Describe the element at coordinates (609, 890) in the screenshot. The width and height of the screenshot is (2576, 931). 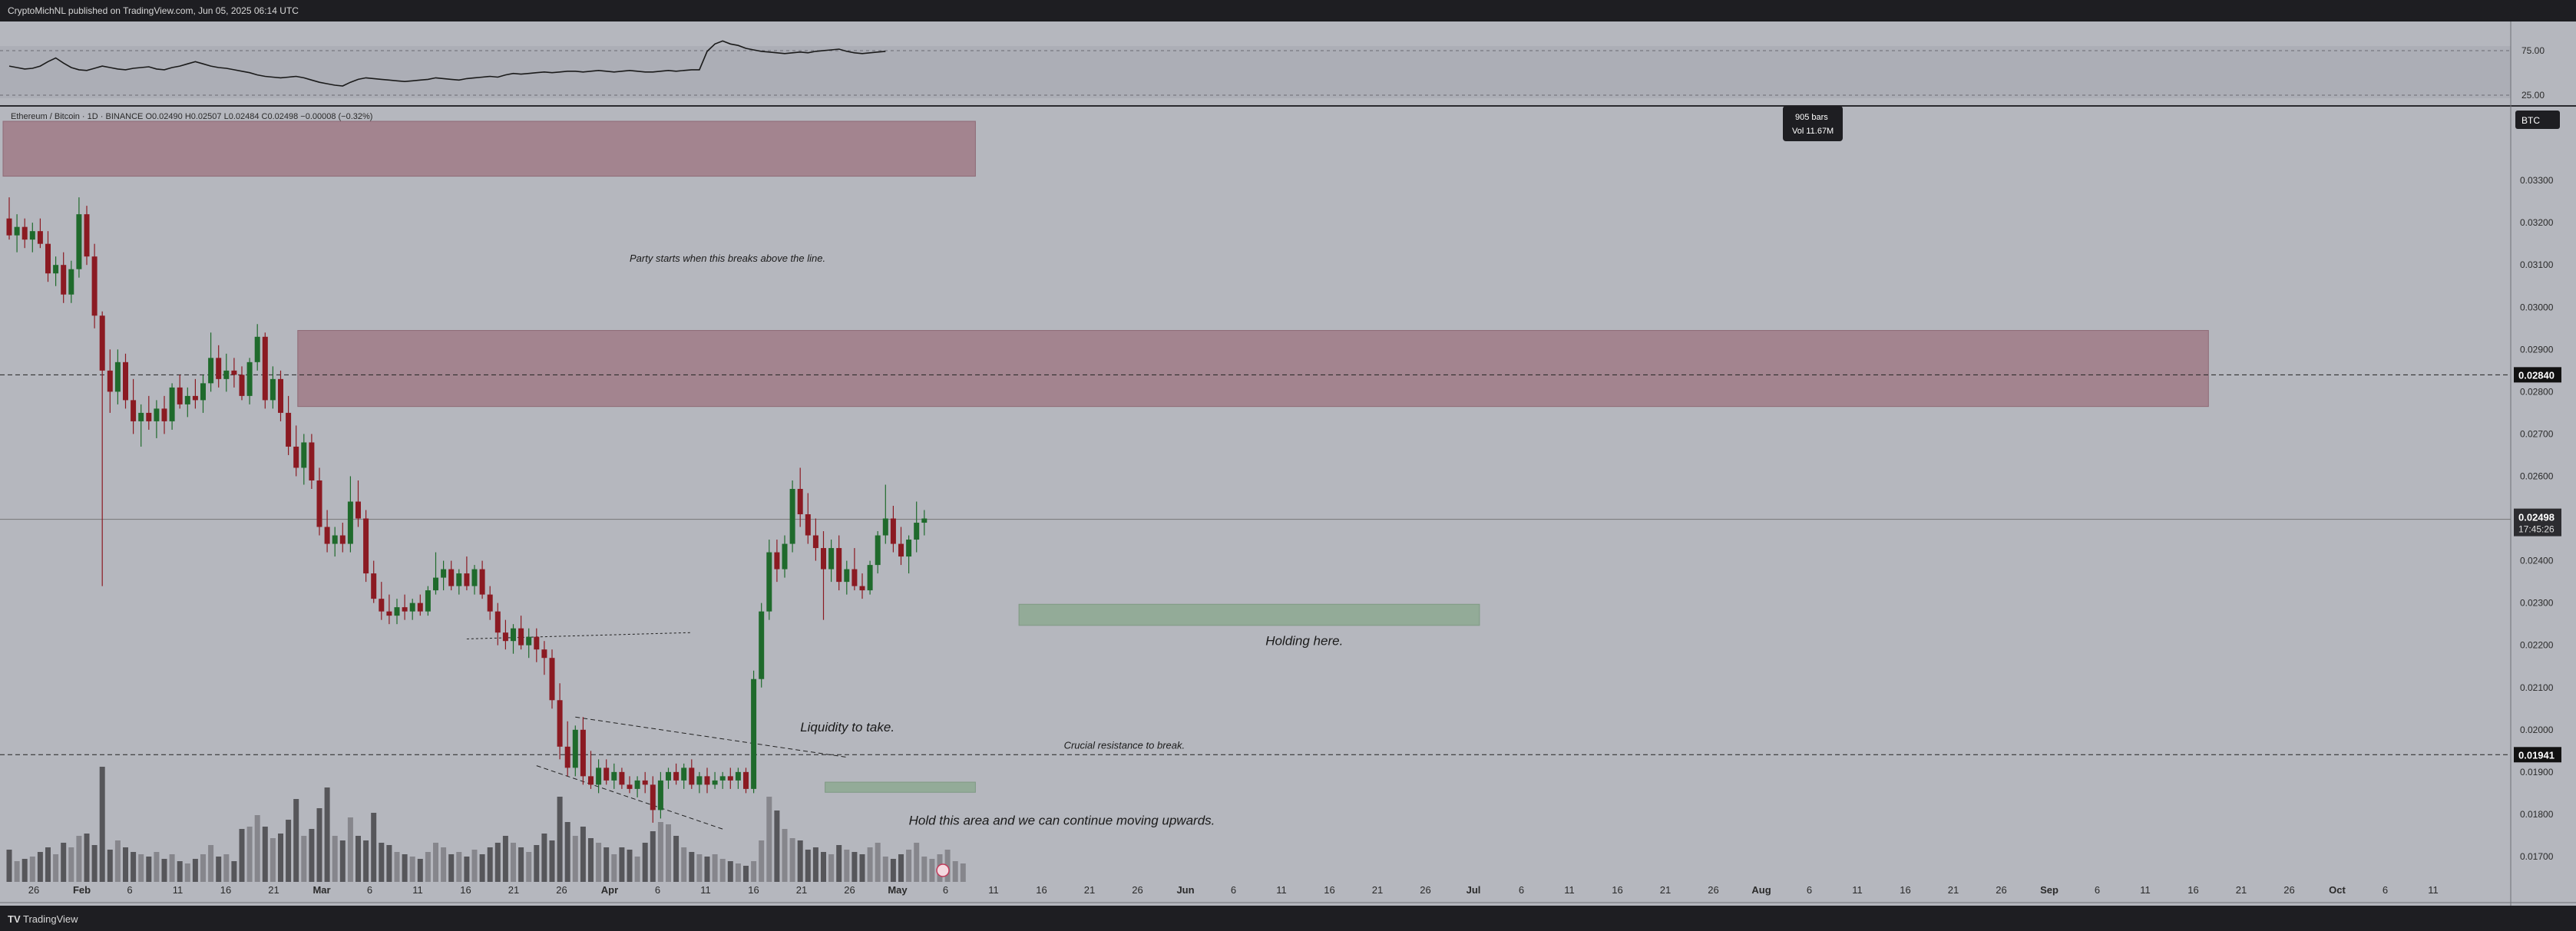
I see `time-tick-label: Apr` at that location.